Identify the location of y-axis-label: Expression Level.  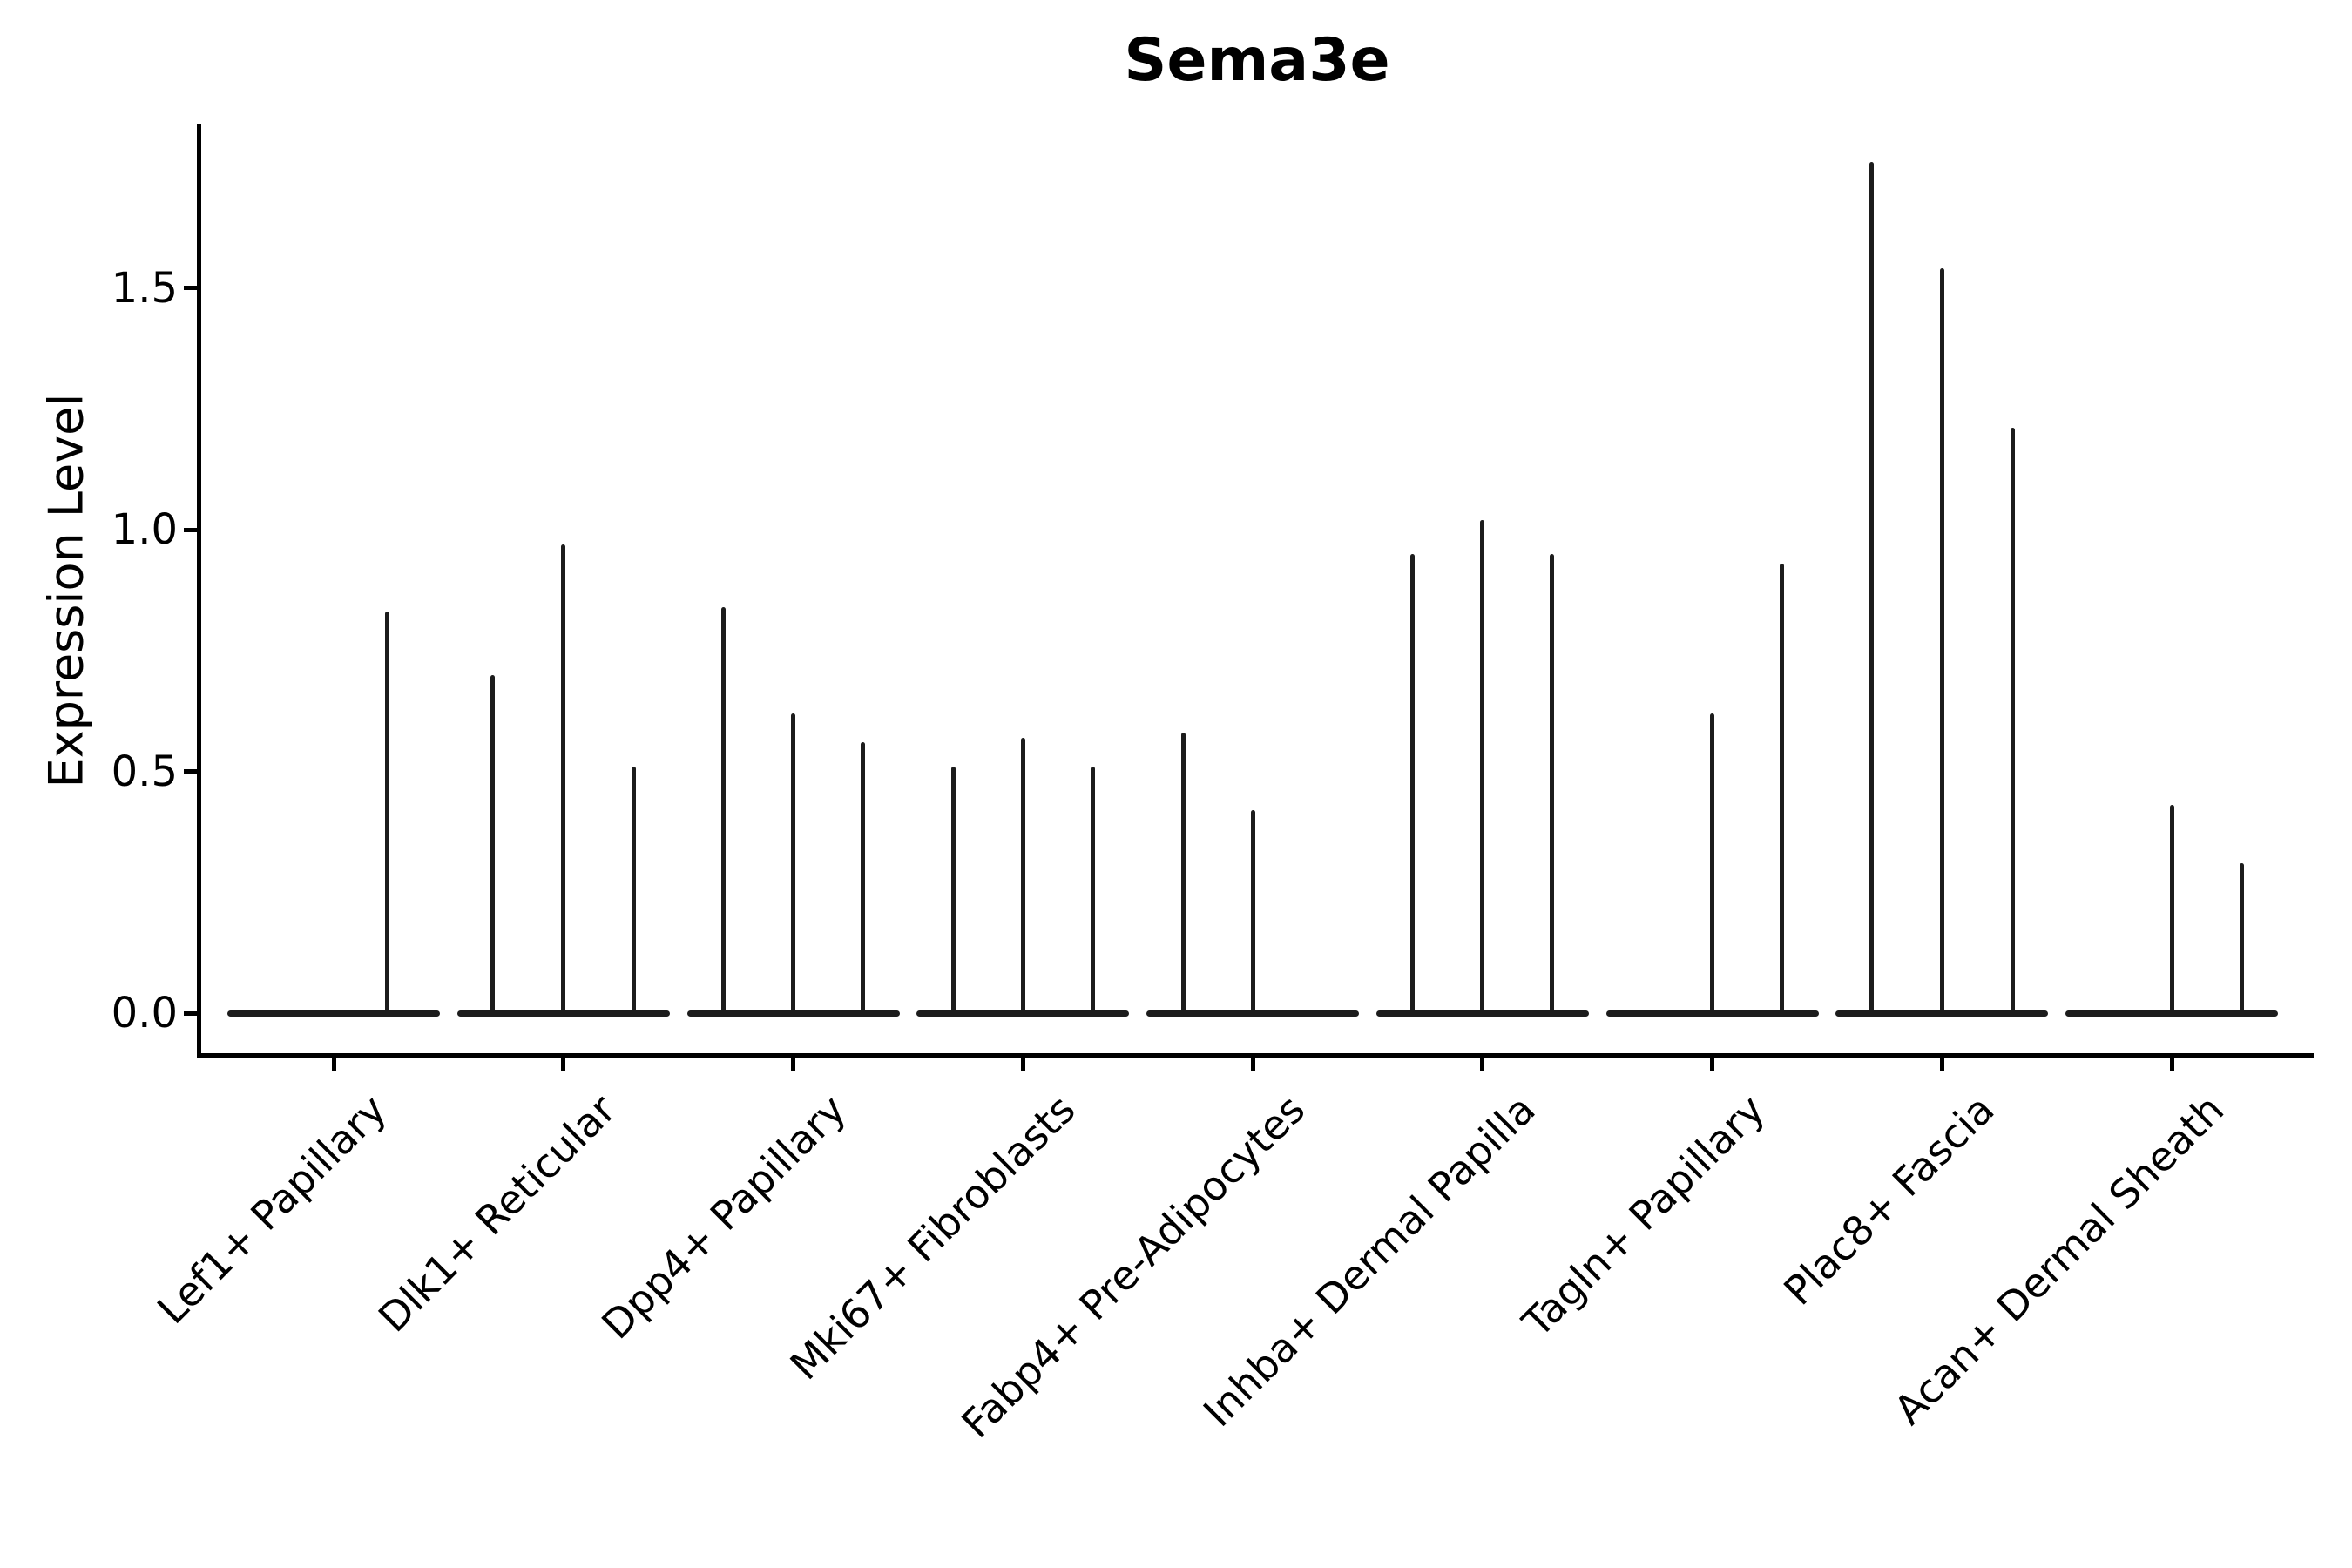
(66, 590).